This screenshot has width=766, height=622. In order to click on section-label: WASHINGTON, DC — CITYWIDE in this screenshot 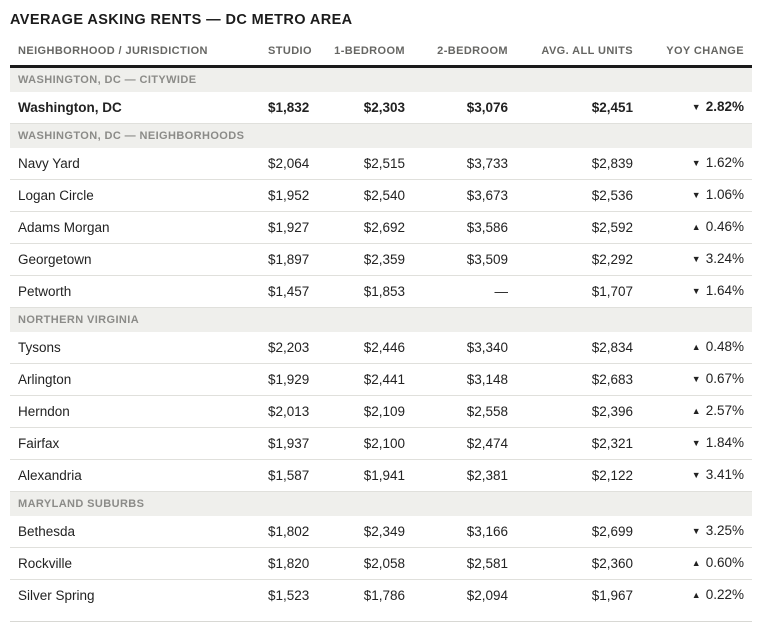, I will do `click(381, 79)`.